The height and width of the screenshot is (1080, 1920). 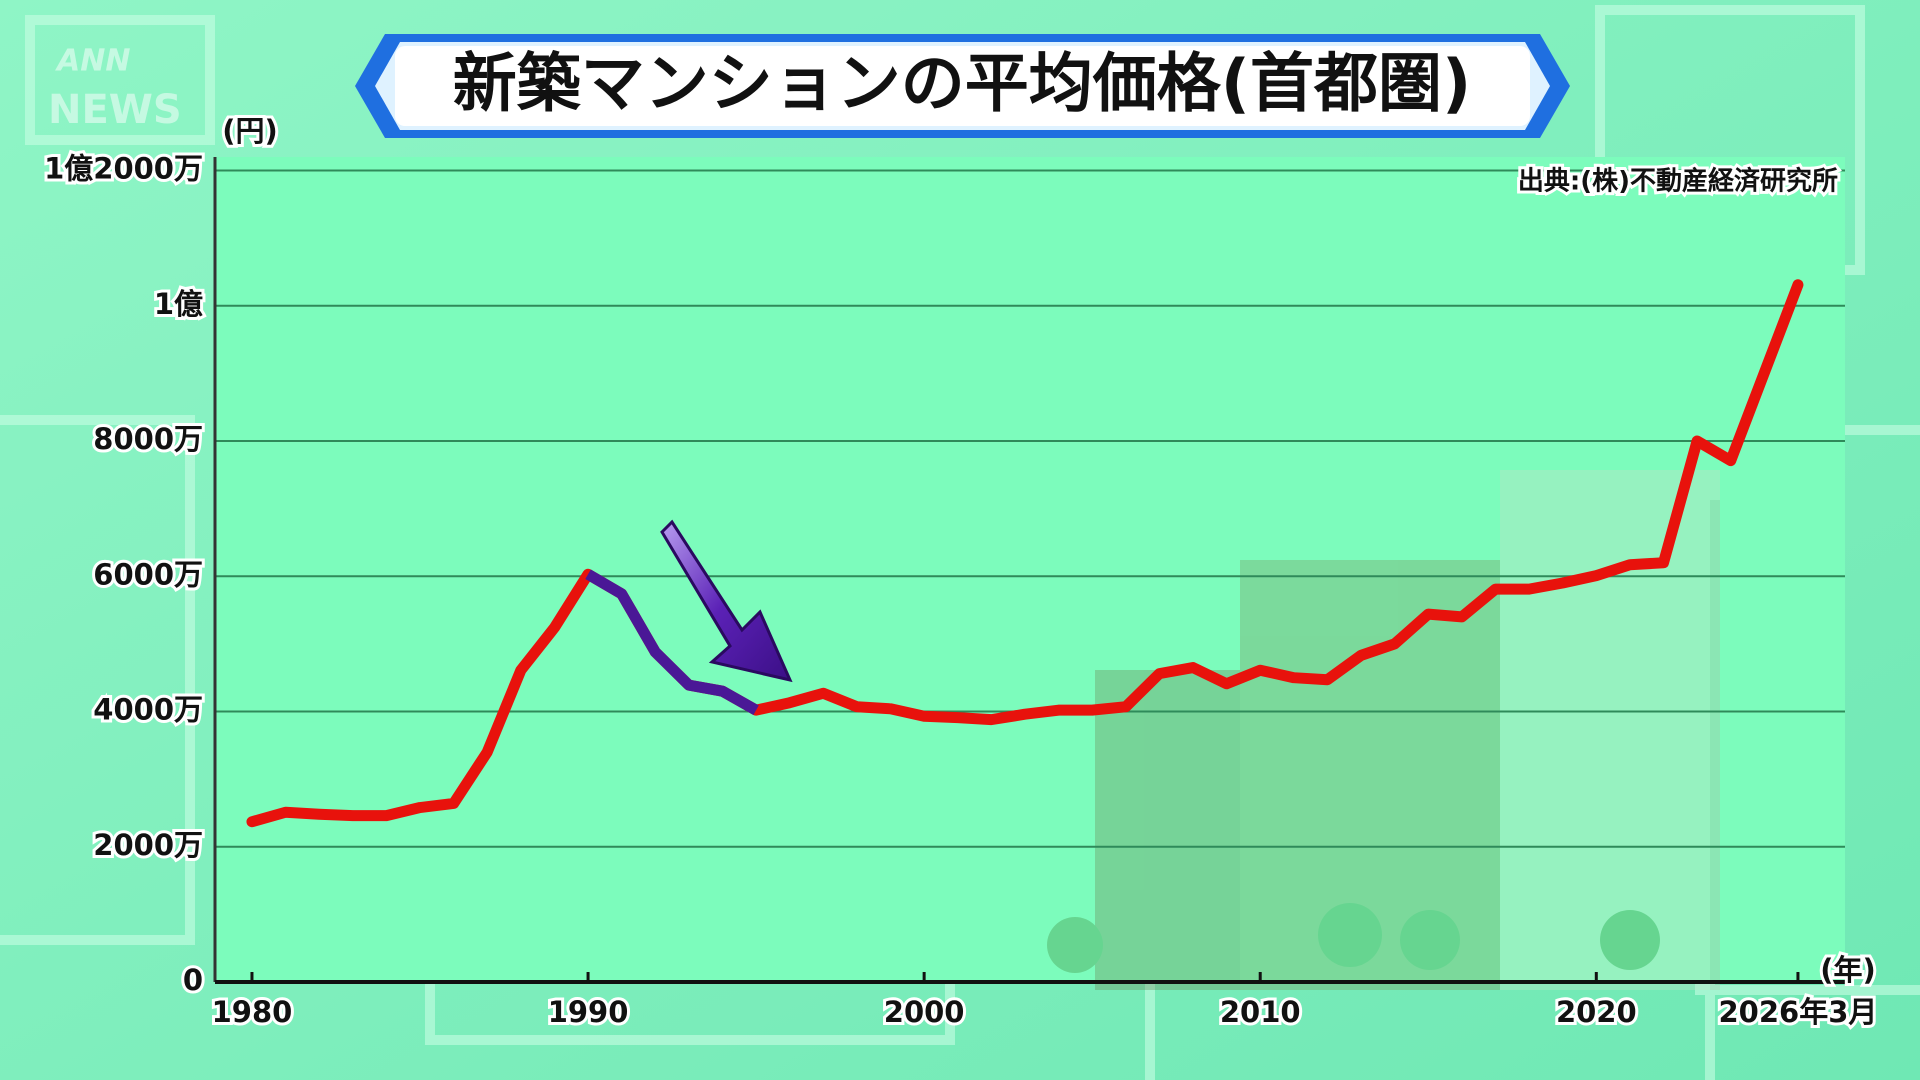 What do you see at coordinates (252, 1012) in the screenshot?
I see `x-tick-label: 1980` at bounding box center [252, 1012].